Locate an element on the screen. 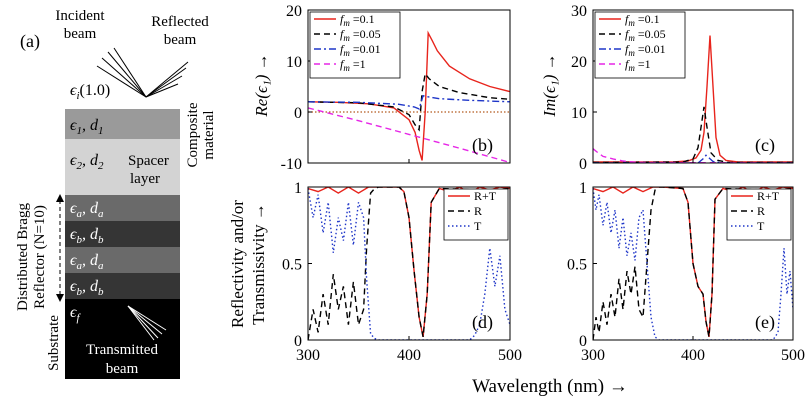  panel-d: 0 0.5 1 300 400 500 (d) R+TRT is located at coordinates (402, 272).